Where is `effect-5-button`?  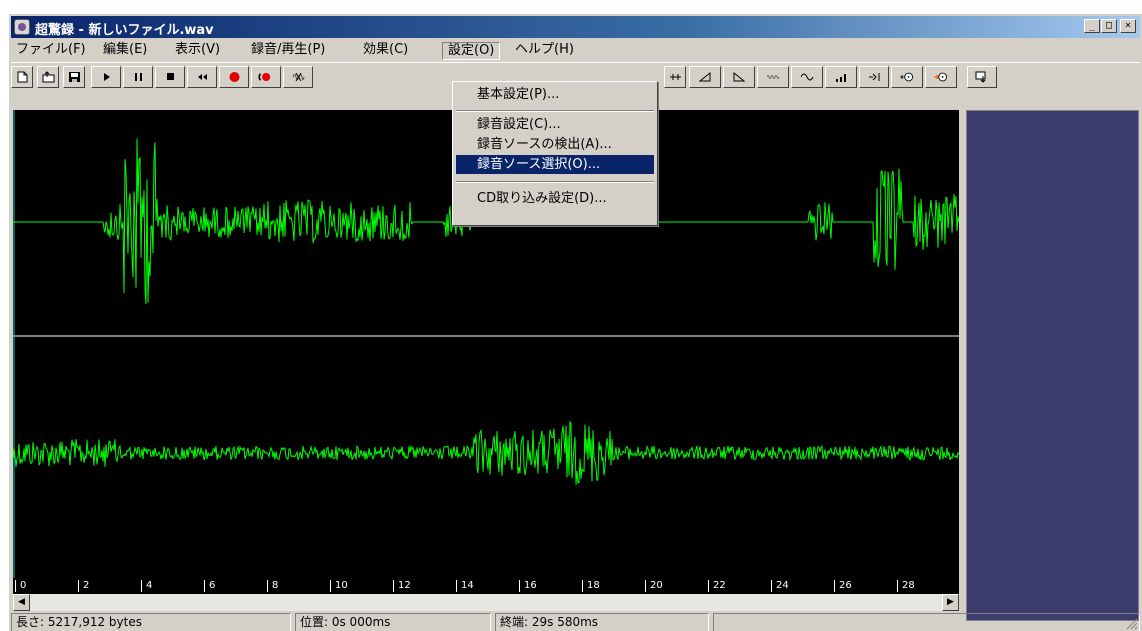 effect-5-button is located at coordinates (807, 77).